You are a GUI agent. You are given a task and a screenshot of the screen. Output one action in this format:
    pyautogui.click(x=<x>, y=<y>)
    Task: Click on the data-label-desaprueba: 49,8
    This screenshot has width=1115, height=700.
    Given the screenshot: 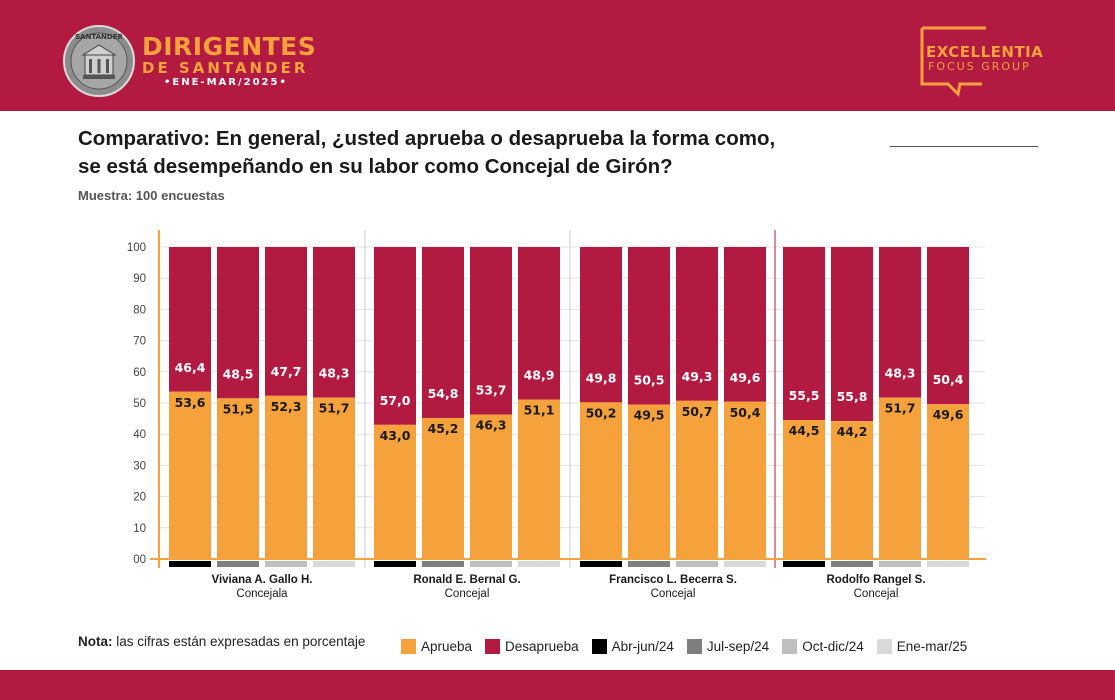 What is the action you would take?
    pyautogui.click(x=601, y=377)
    